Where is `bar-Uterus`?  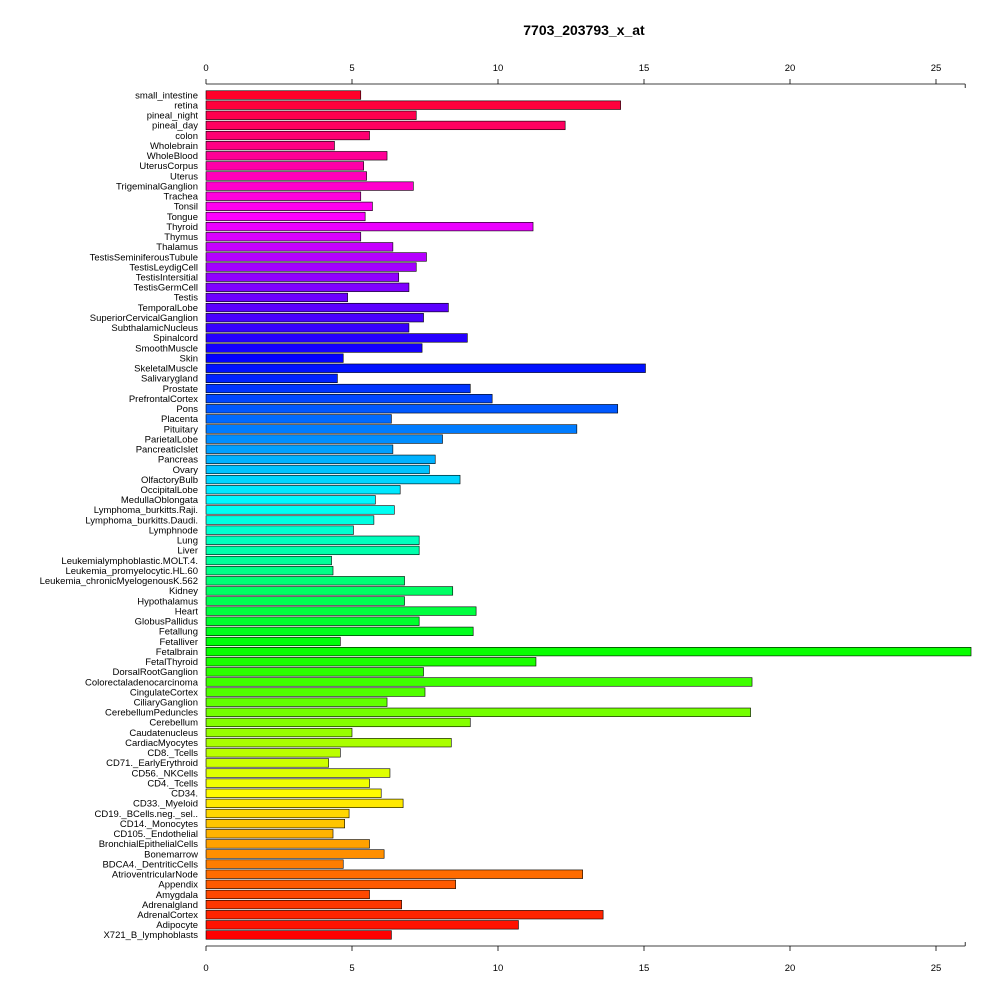 bar-Uterus is located at coordinates (286, 176).